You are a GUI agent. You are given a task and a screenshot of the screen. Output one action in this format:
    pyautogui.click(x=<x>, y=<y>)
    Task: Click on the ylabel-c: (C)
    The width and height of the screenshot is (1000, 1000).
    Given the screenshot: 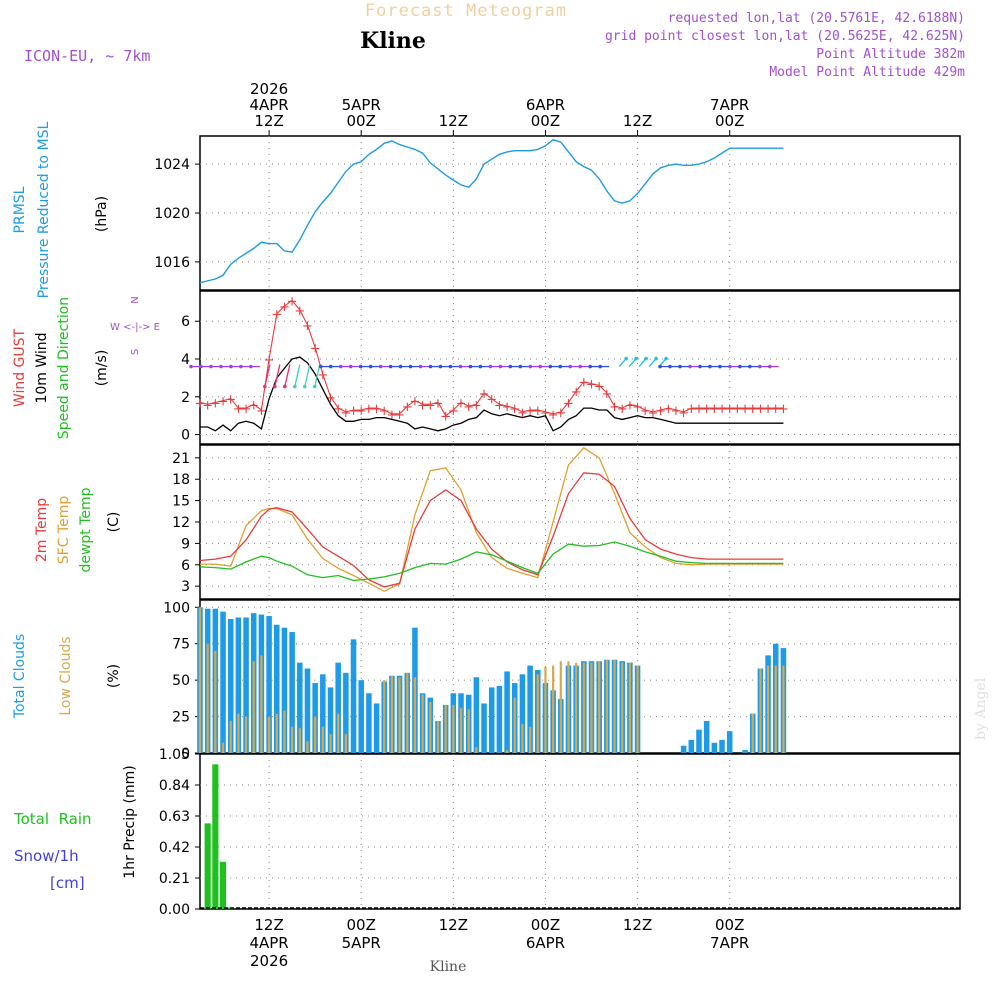 What is the action you would take?
    pyautogui.click(x=114, y=522)
    